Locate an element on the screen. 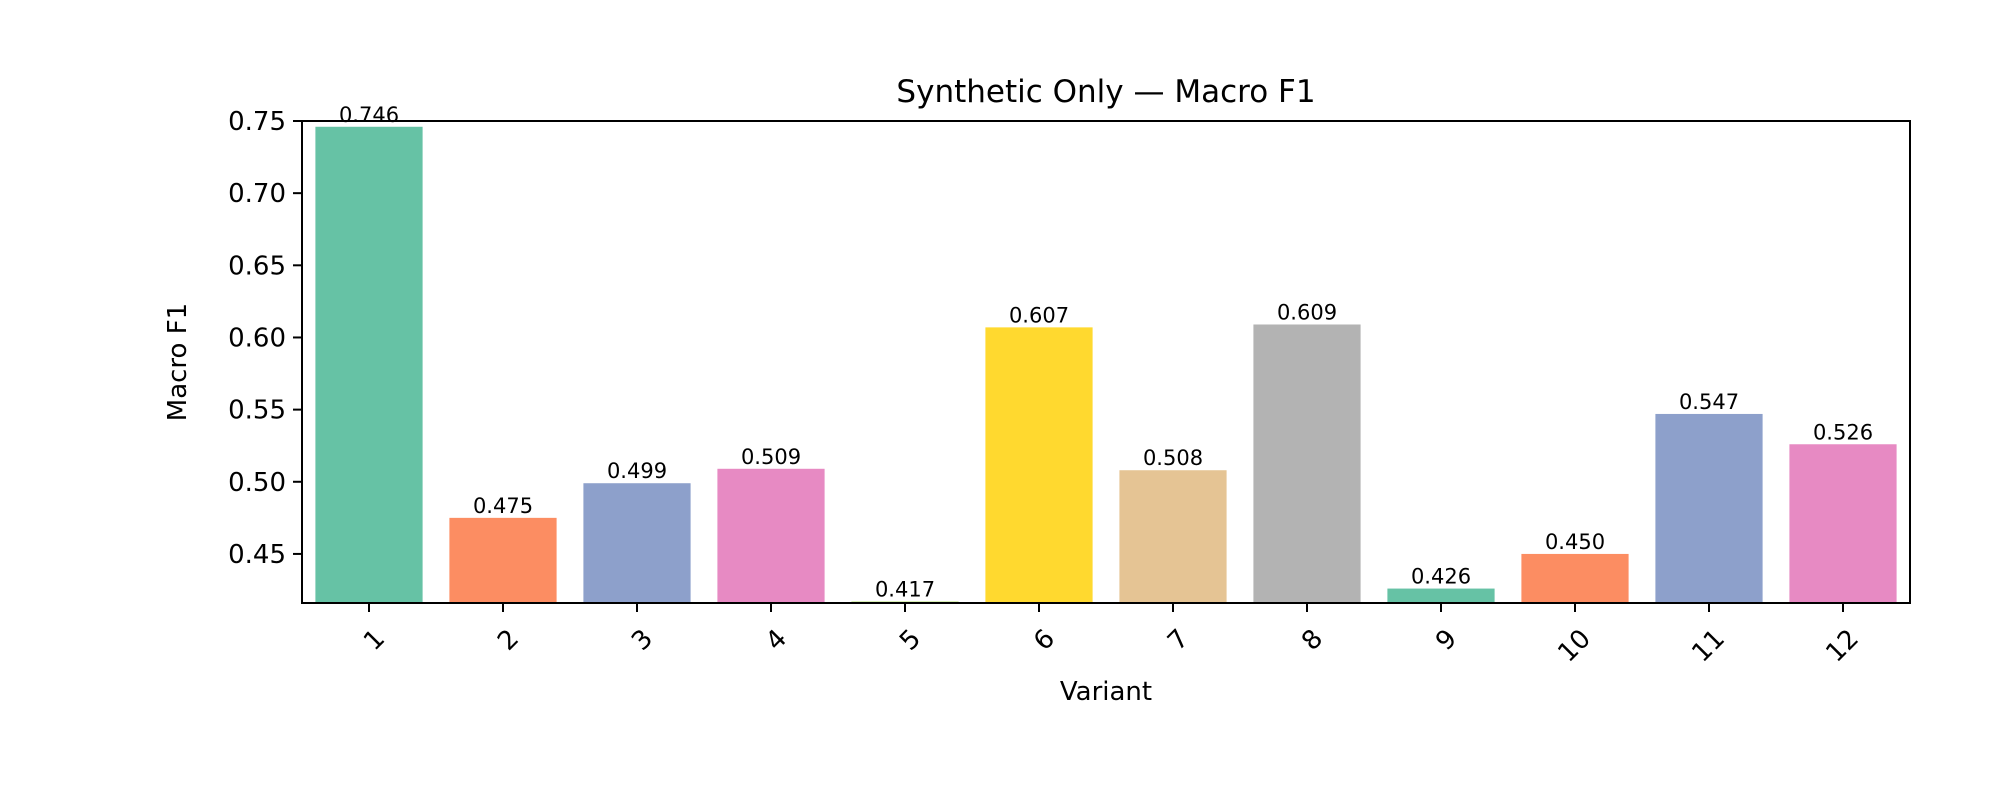 This screenshot has height=804, width=2000. x-tick-label-10: 10 is located at coordinates (1574, 646).